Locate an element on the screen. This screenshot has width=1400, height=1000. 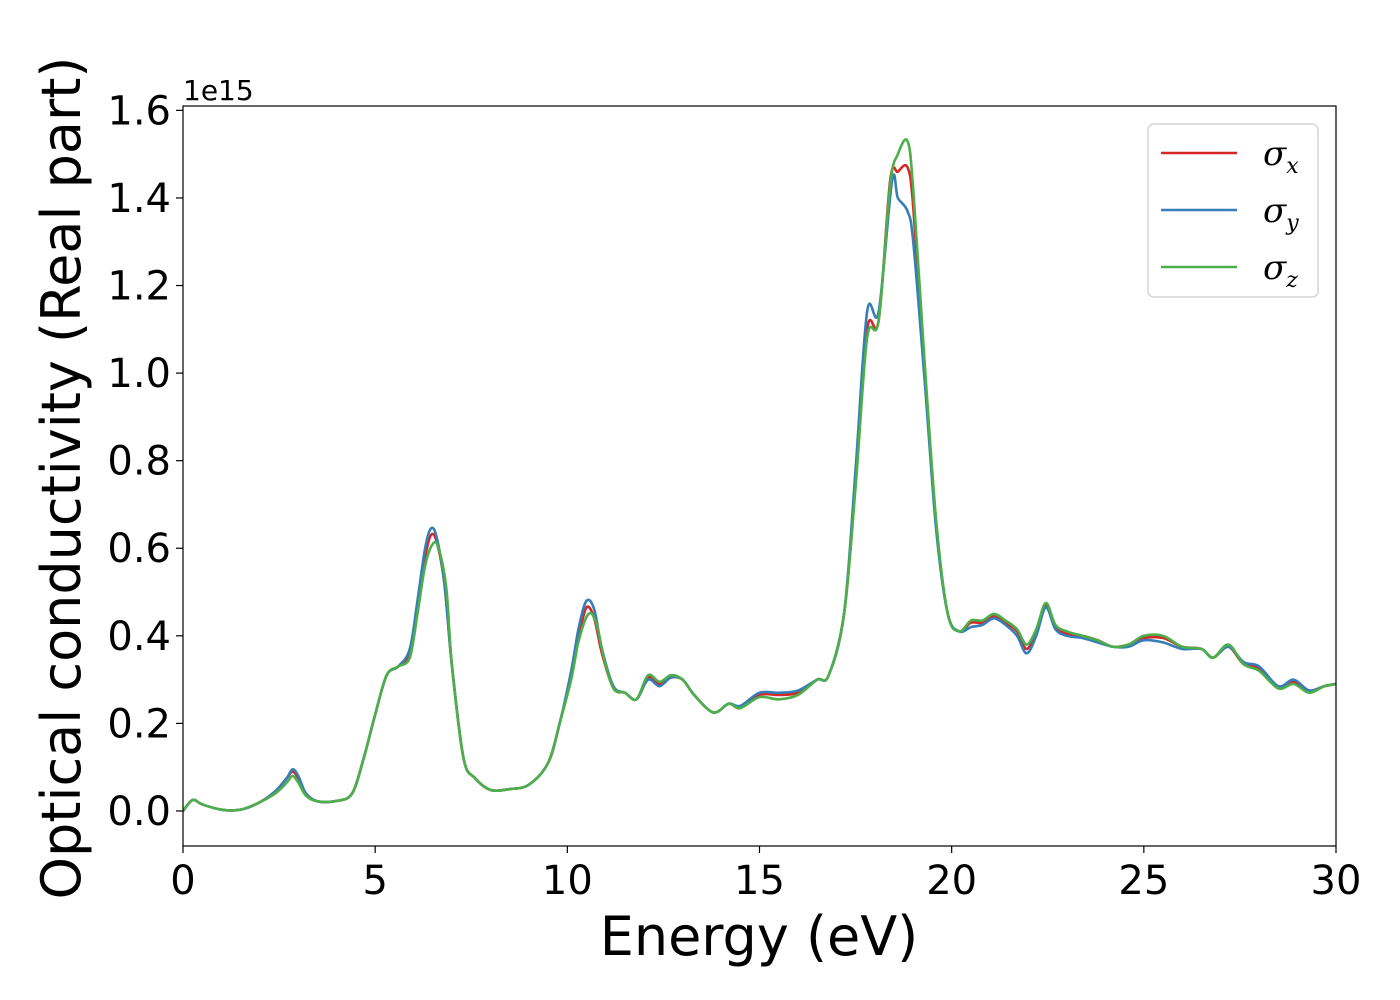
y-tick-label: 1.4 is located at coordinates (139, 199).